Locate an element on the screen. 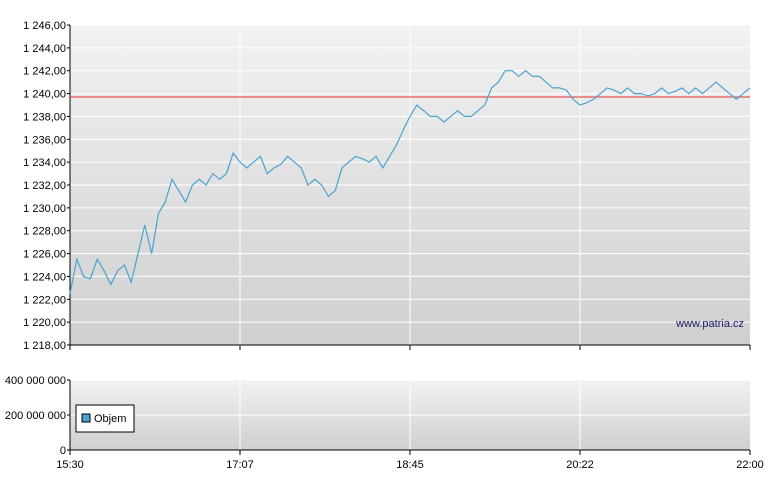 This screenshot has width=780, height=490. price-y-tick-label: 1 240,00 is located at coordinates (44, 95).